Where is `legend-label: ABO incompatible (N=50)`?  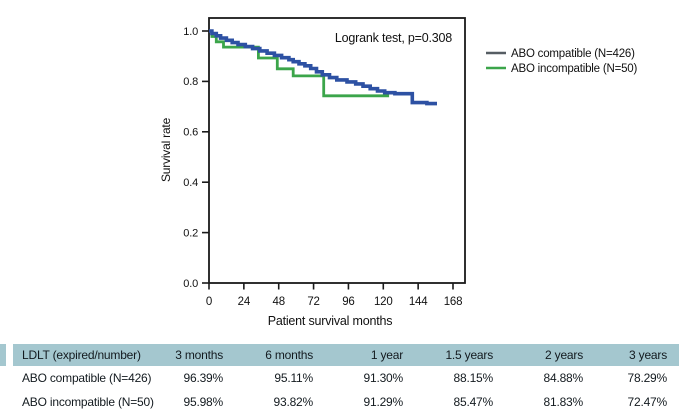 legend-label: ABO incompatible (N=50) is located at coordinates (574, 69).